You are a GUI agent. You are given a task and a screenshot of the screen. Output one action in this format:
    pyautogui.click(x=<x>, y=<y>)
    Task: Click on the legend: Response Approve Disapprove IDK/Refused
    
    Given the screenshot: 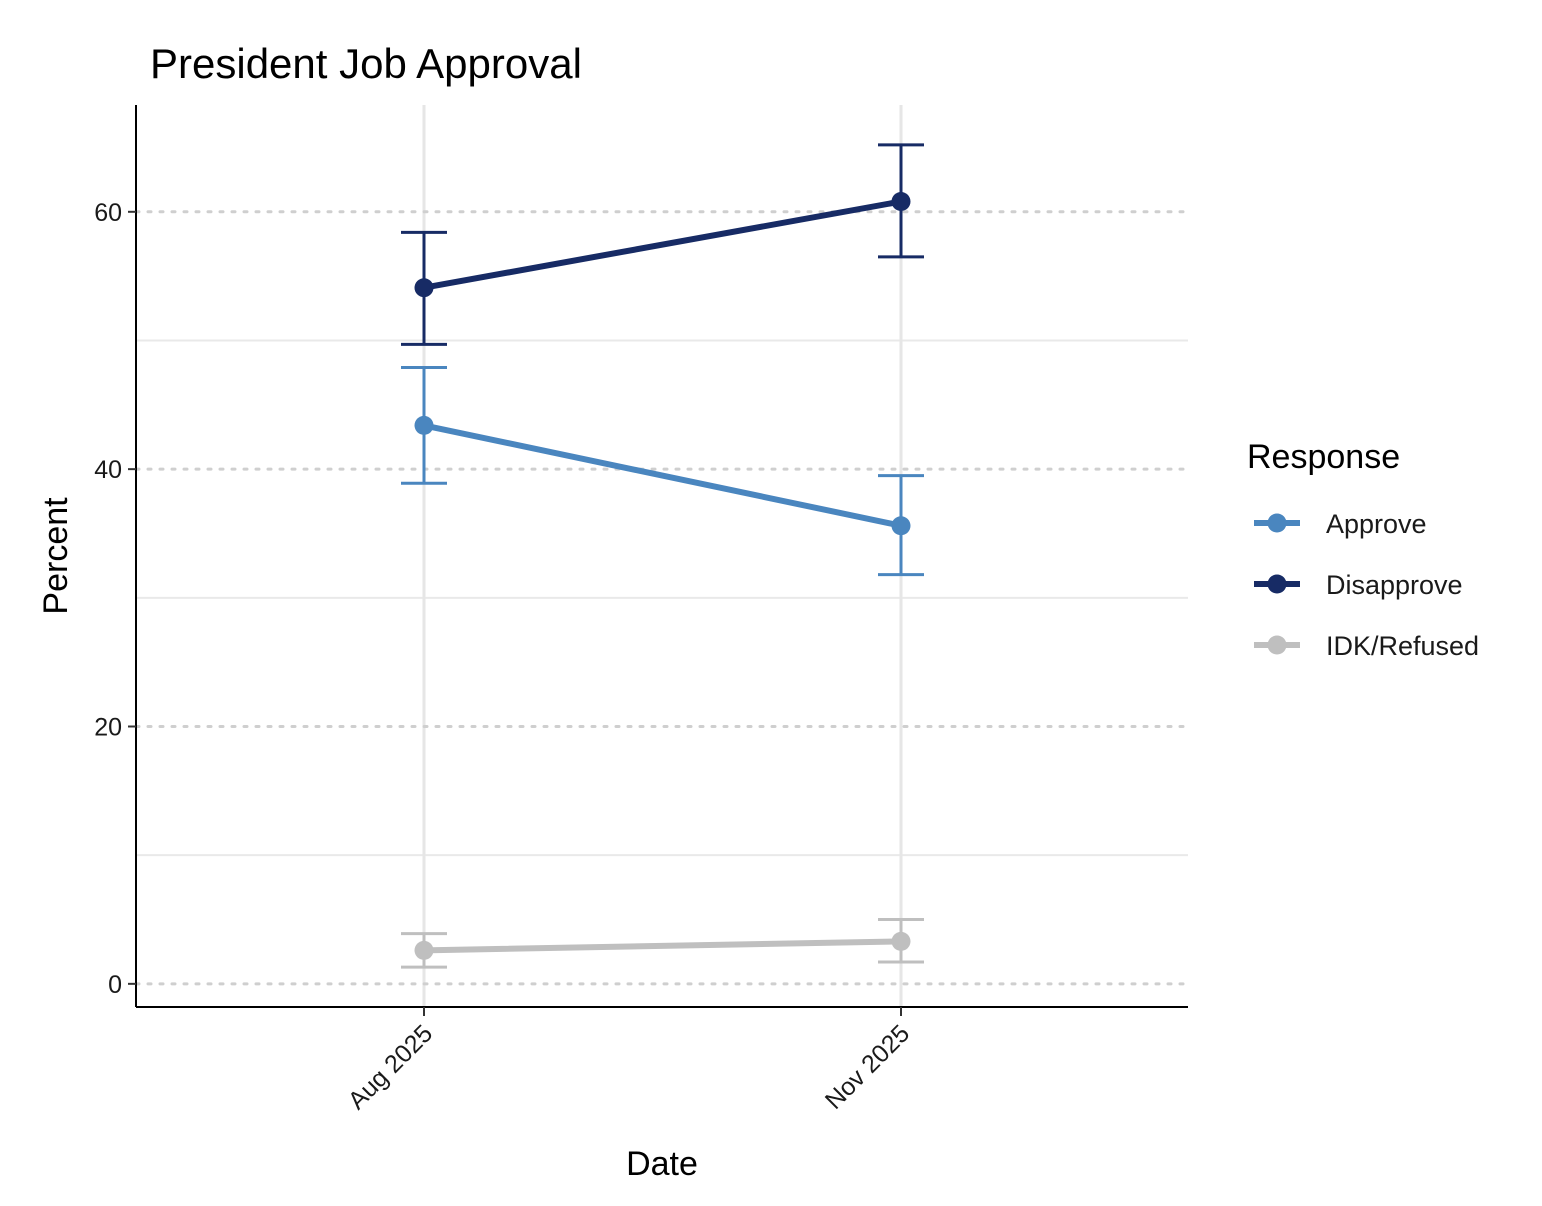 What is the action you would take?
    pyautogui.click(x=1363, y=549)
    